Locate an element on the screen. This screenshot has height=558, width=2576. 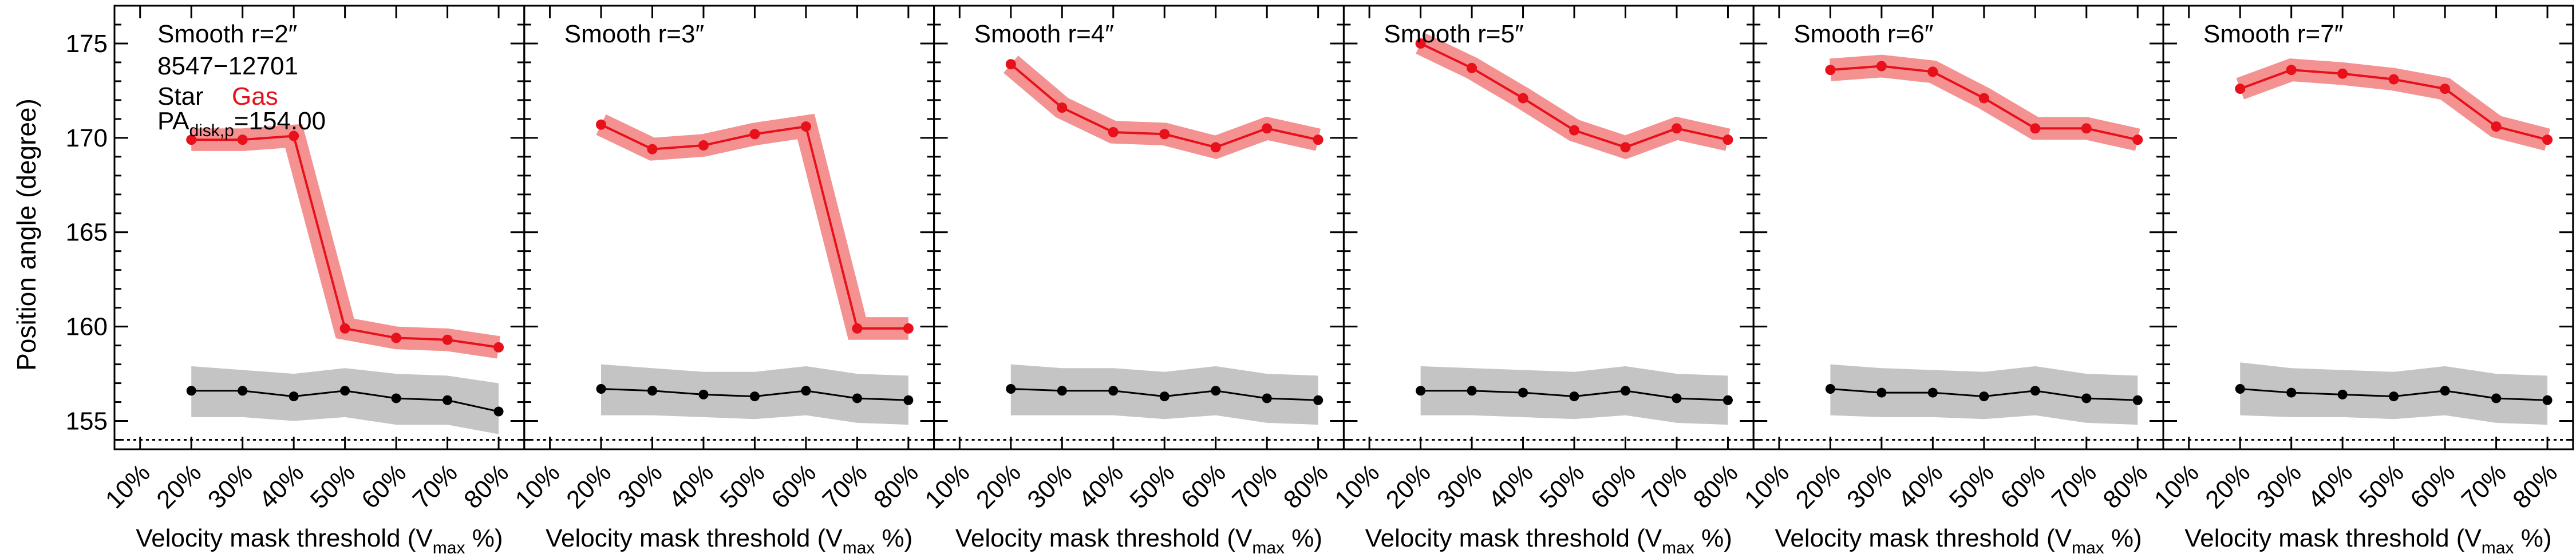
panel-title: Smooth r=5″ is located at coordinates (1453, 34).